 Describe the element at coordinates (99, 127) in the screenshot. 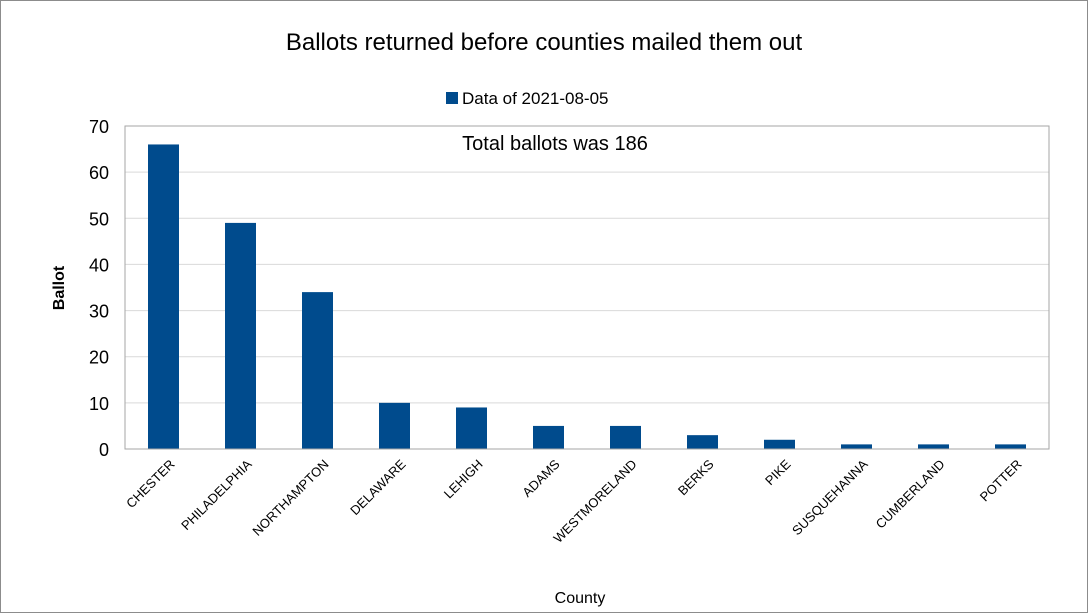

I see `y-tick-label: 70` at that location.